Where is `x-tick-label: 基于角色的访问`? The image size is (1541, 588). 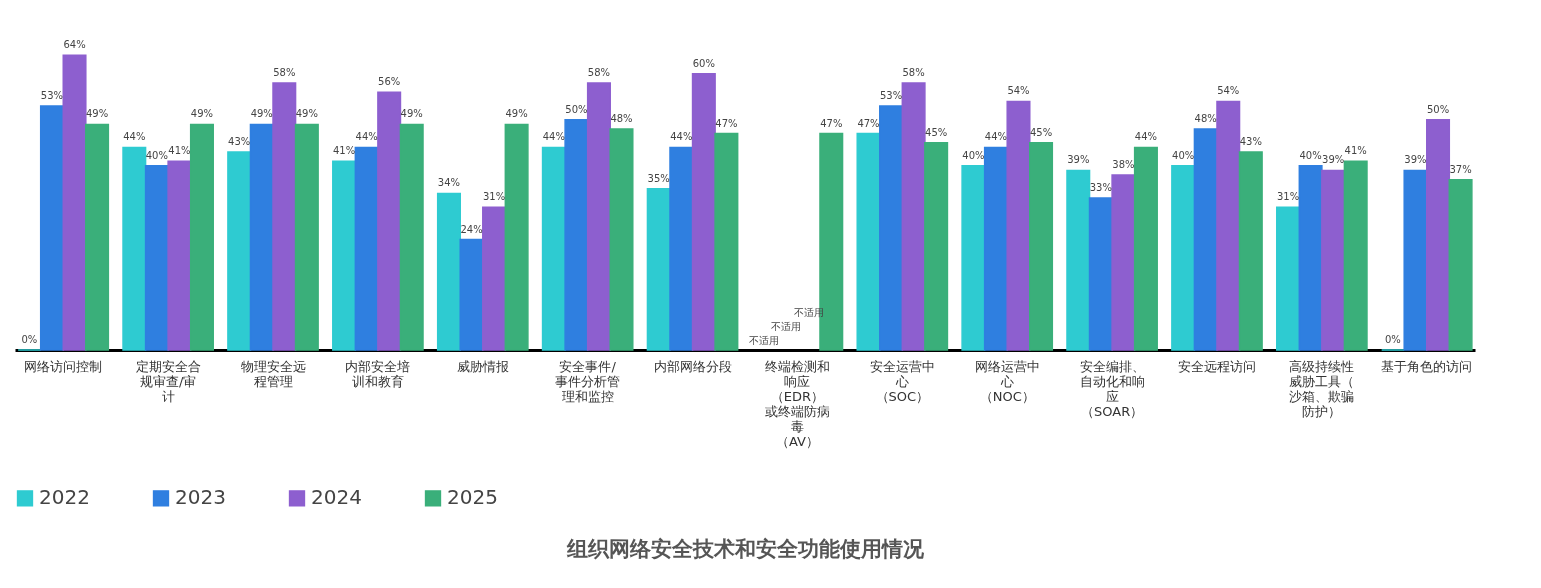
x-tick-label: 基于角色的访问 is located at coordinates (1427, 366).